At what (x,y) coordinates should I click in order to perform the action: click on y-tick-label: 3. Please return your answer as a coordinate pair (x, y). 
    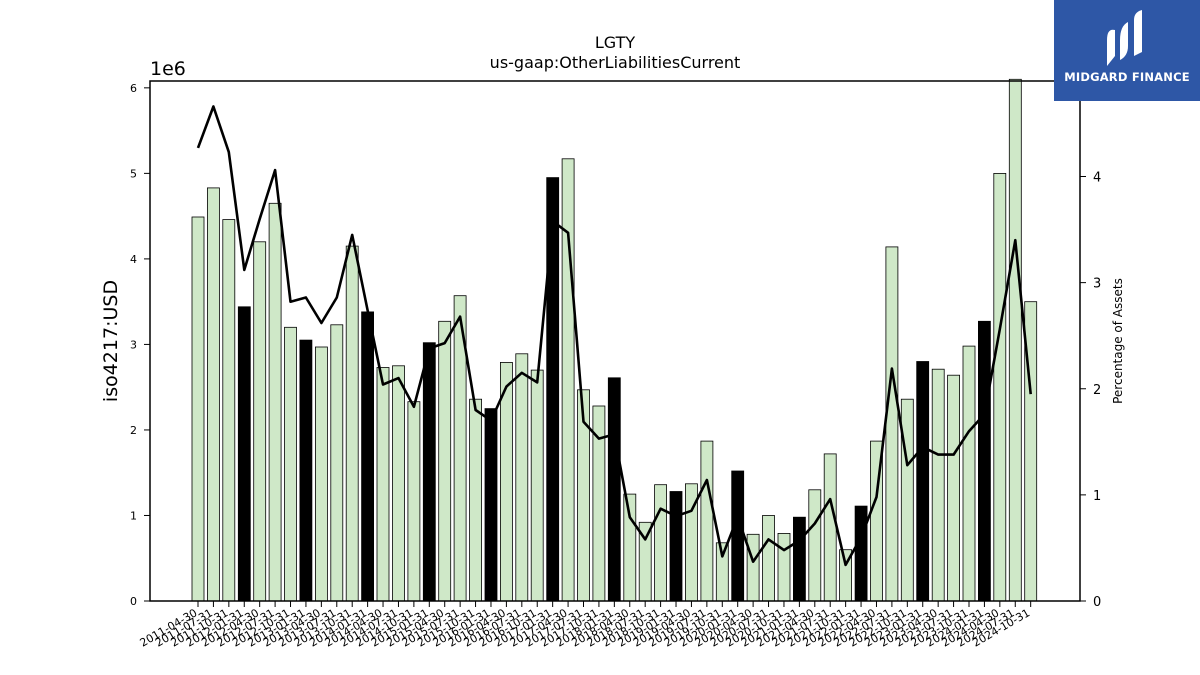
    Looking at the image, I should click on (133, 344).